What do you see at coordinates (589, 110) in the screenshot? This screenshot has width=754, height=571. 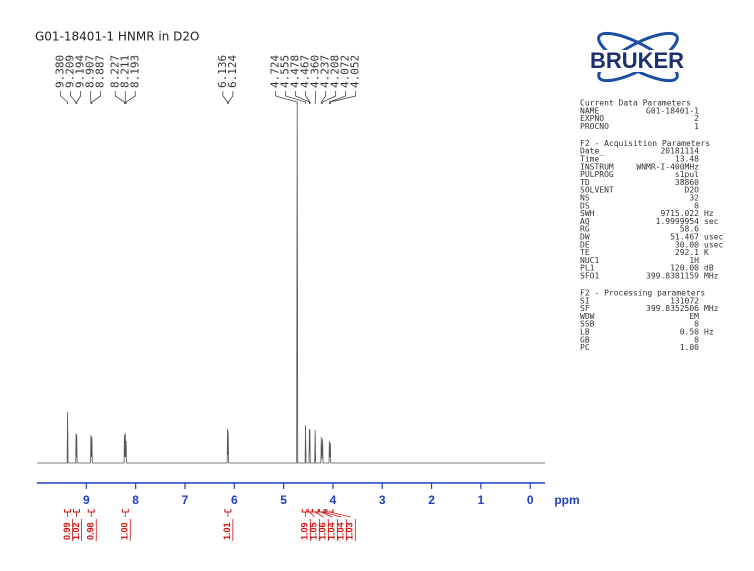 I see `param-name: NAME` at bounding box center [589, 110].